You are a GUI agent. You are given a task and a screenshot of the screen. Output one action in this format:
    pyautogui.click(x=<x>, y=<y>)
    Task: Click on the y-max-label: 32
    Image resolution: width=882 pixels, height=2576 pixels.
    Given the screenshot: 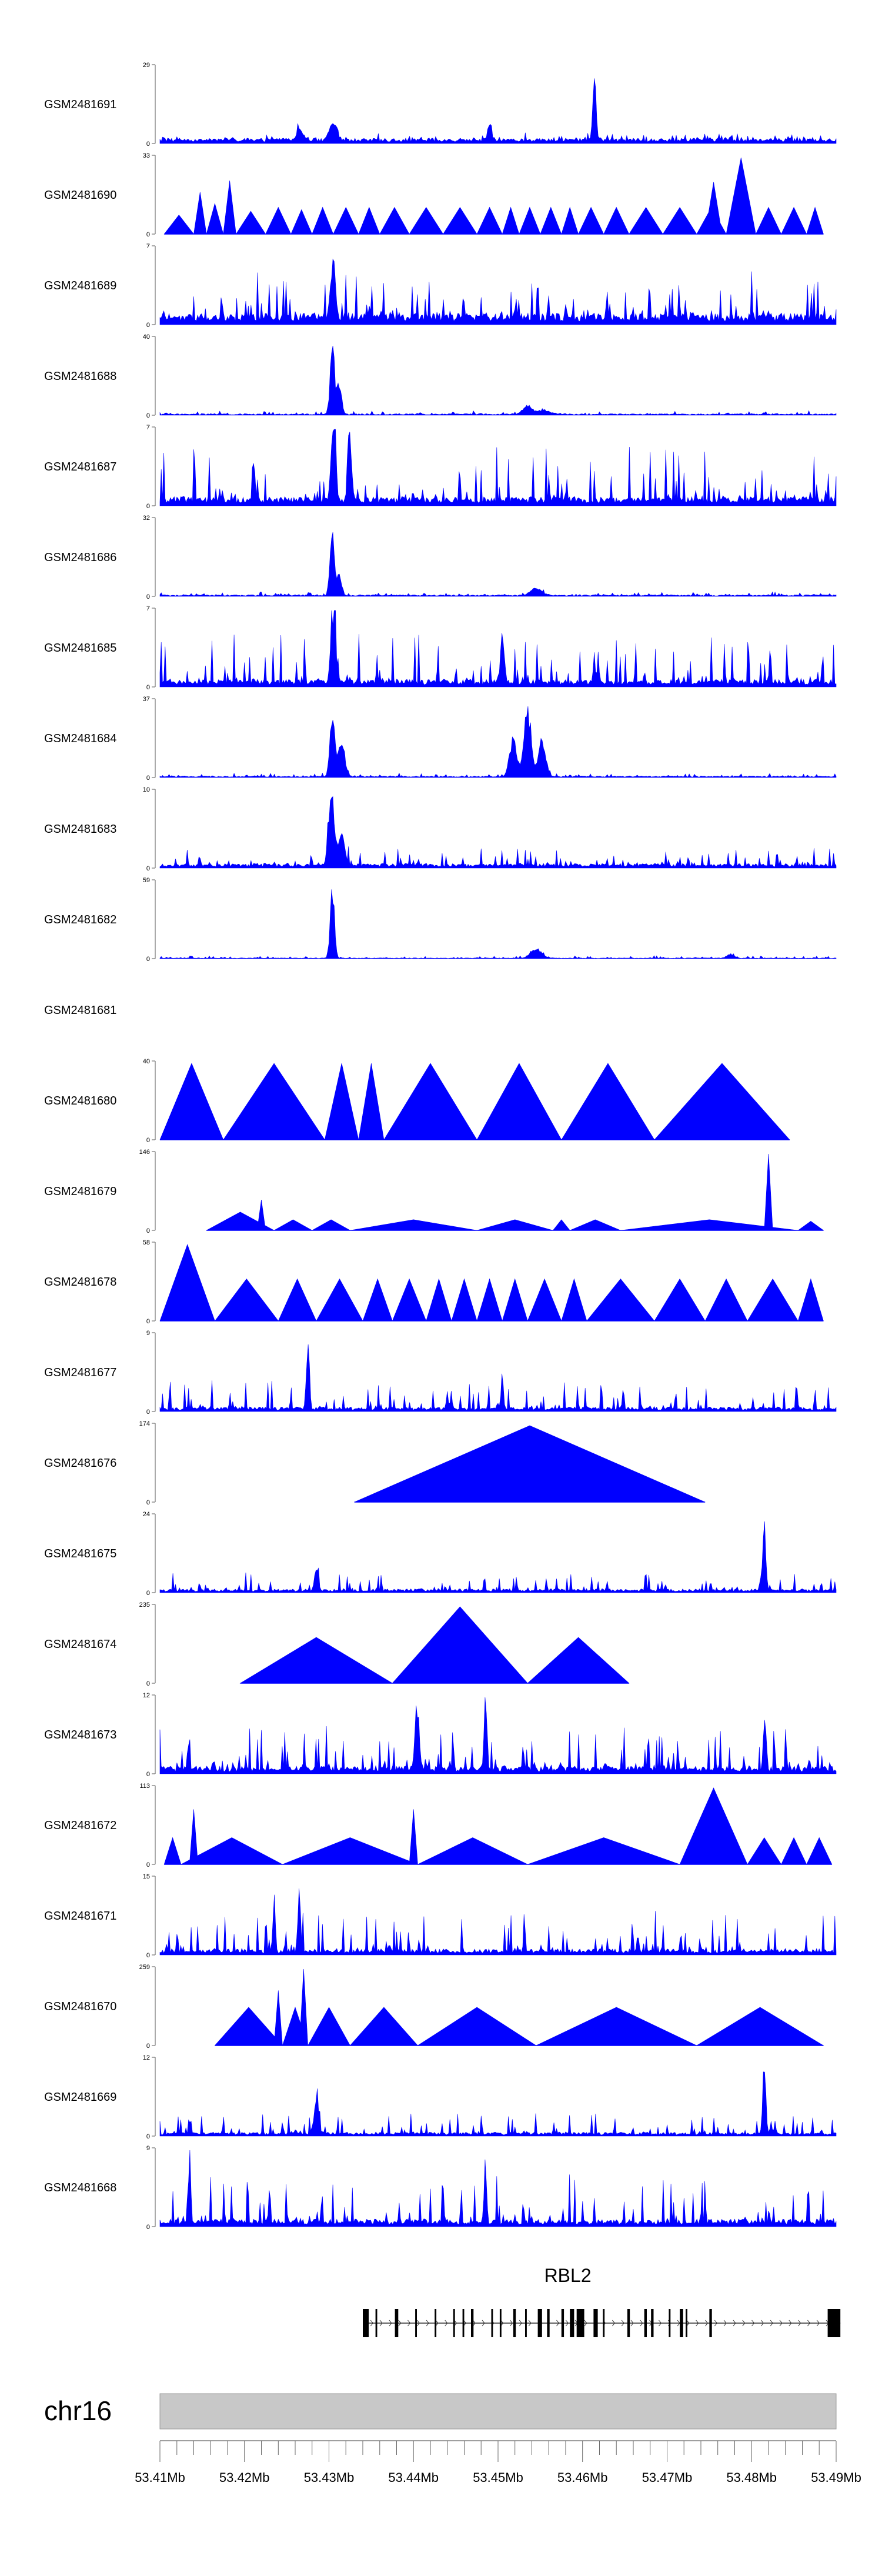 What is the action you would take?
    pyautogui.click(x=146, y=518)
    